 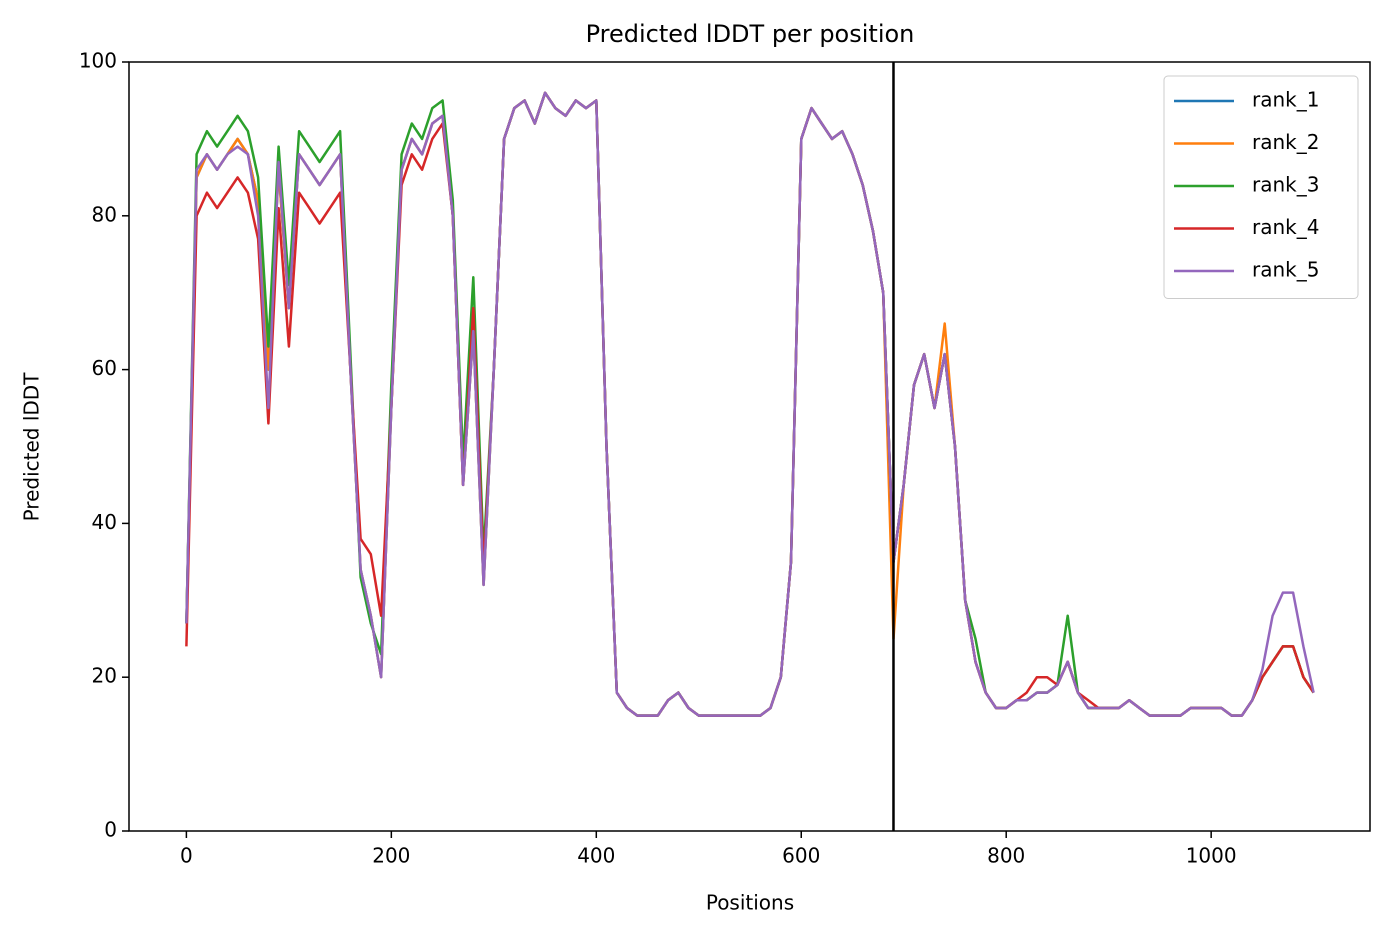 I want to click on legend-box, so click(x=1261, y=187).